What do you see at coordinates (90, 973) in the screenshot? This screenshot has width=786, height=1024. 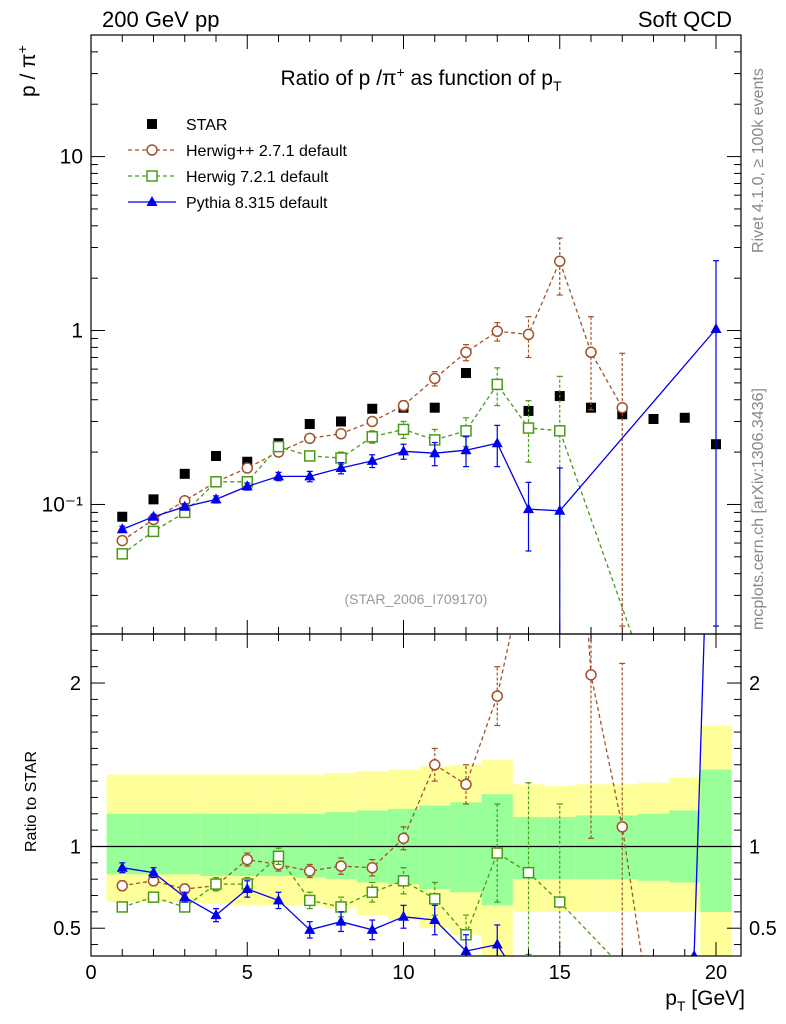 I see `x-tick-label: 0` at bounding box center [90, 973].